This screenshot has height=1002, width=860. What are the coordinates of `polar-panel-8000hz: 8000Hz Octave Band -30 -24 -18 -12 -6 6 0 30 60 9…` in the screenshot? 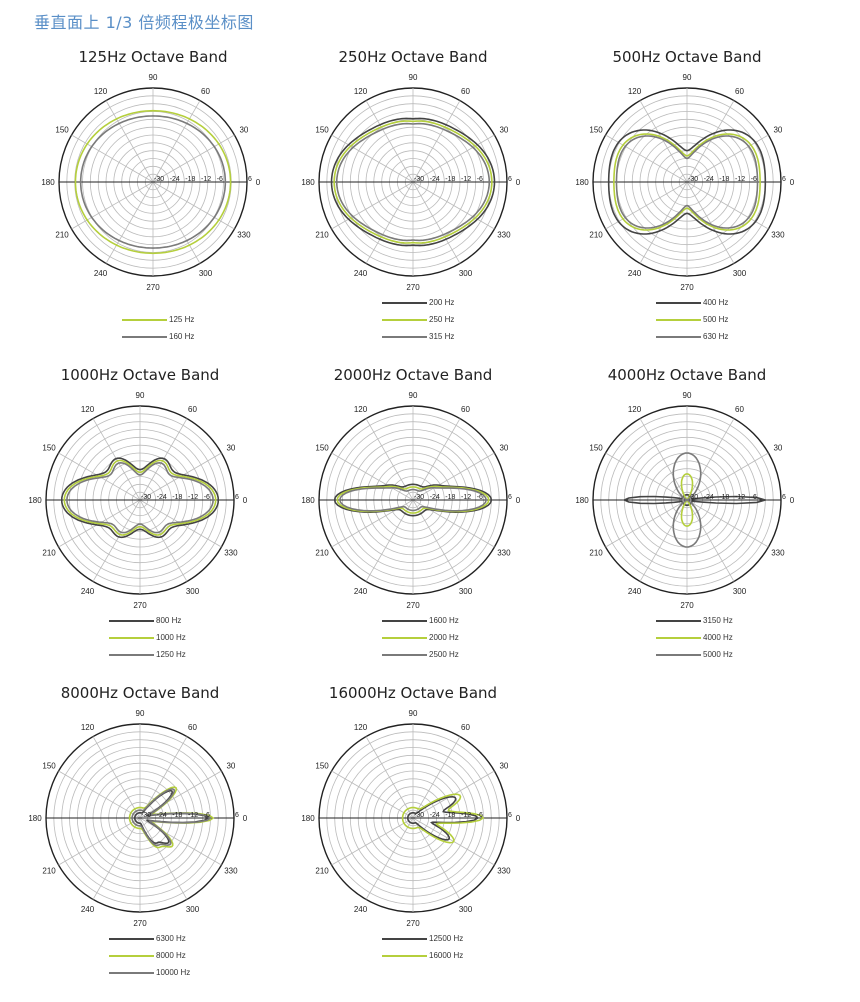 It's located at (140, 843).